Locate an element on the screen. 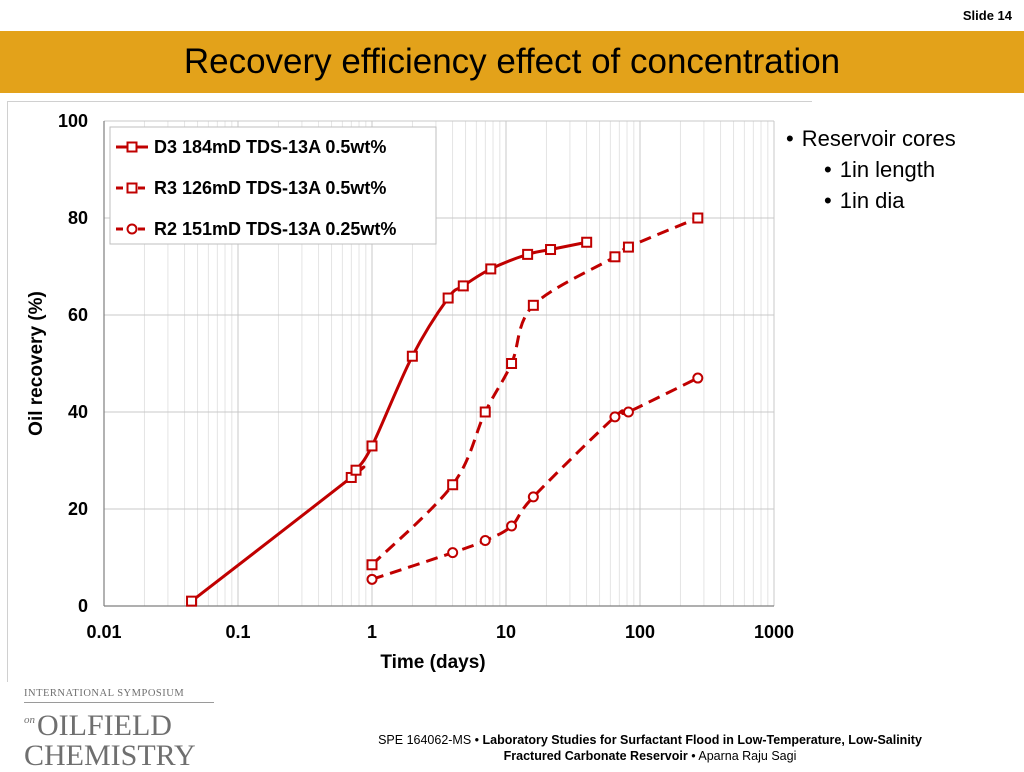 Image resolution: width=1024 pixels, height=772 pixels. logo-on: on is located at coordinates (29, 720).